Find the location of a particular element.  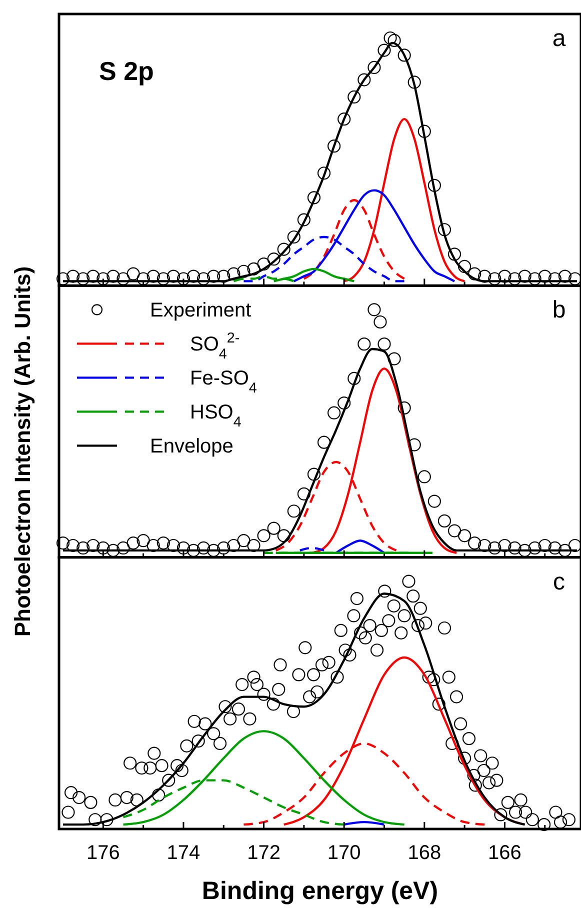

annotation: c is located at coordinates (559, 582).